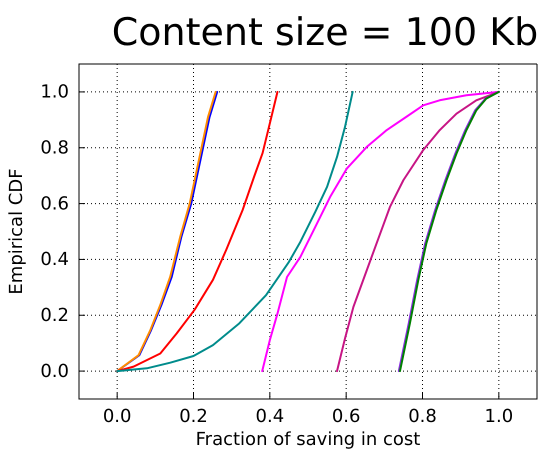 This screenshot has width=547, height=452. I want to click on x-tick-label: 0.0, so click(117, 416).